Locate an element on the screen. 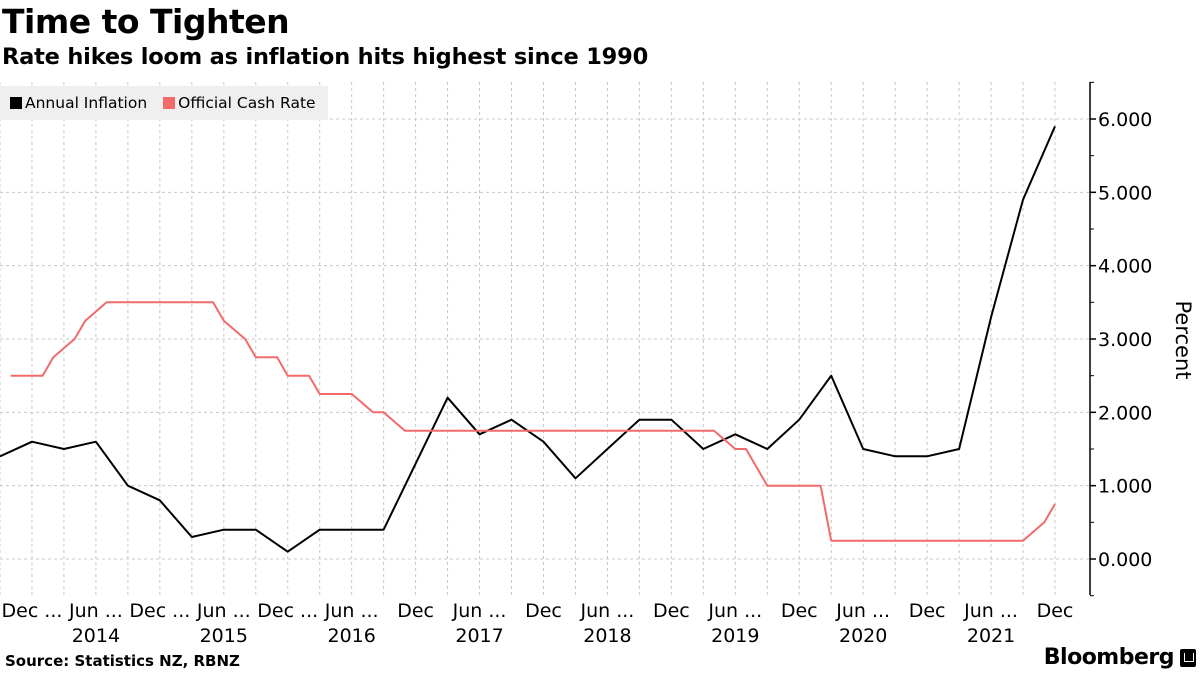 Image resolution: width=1200 pixels, height=675 pixels. y-tick-label: 1.000 is located at coordinates (1125, 487).